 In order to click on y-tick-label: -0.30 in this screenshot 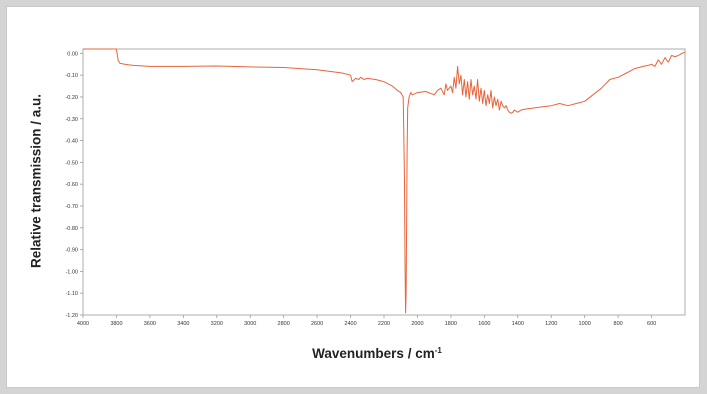, I will do `click(71, 120)`.